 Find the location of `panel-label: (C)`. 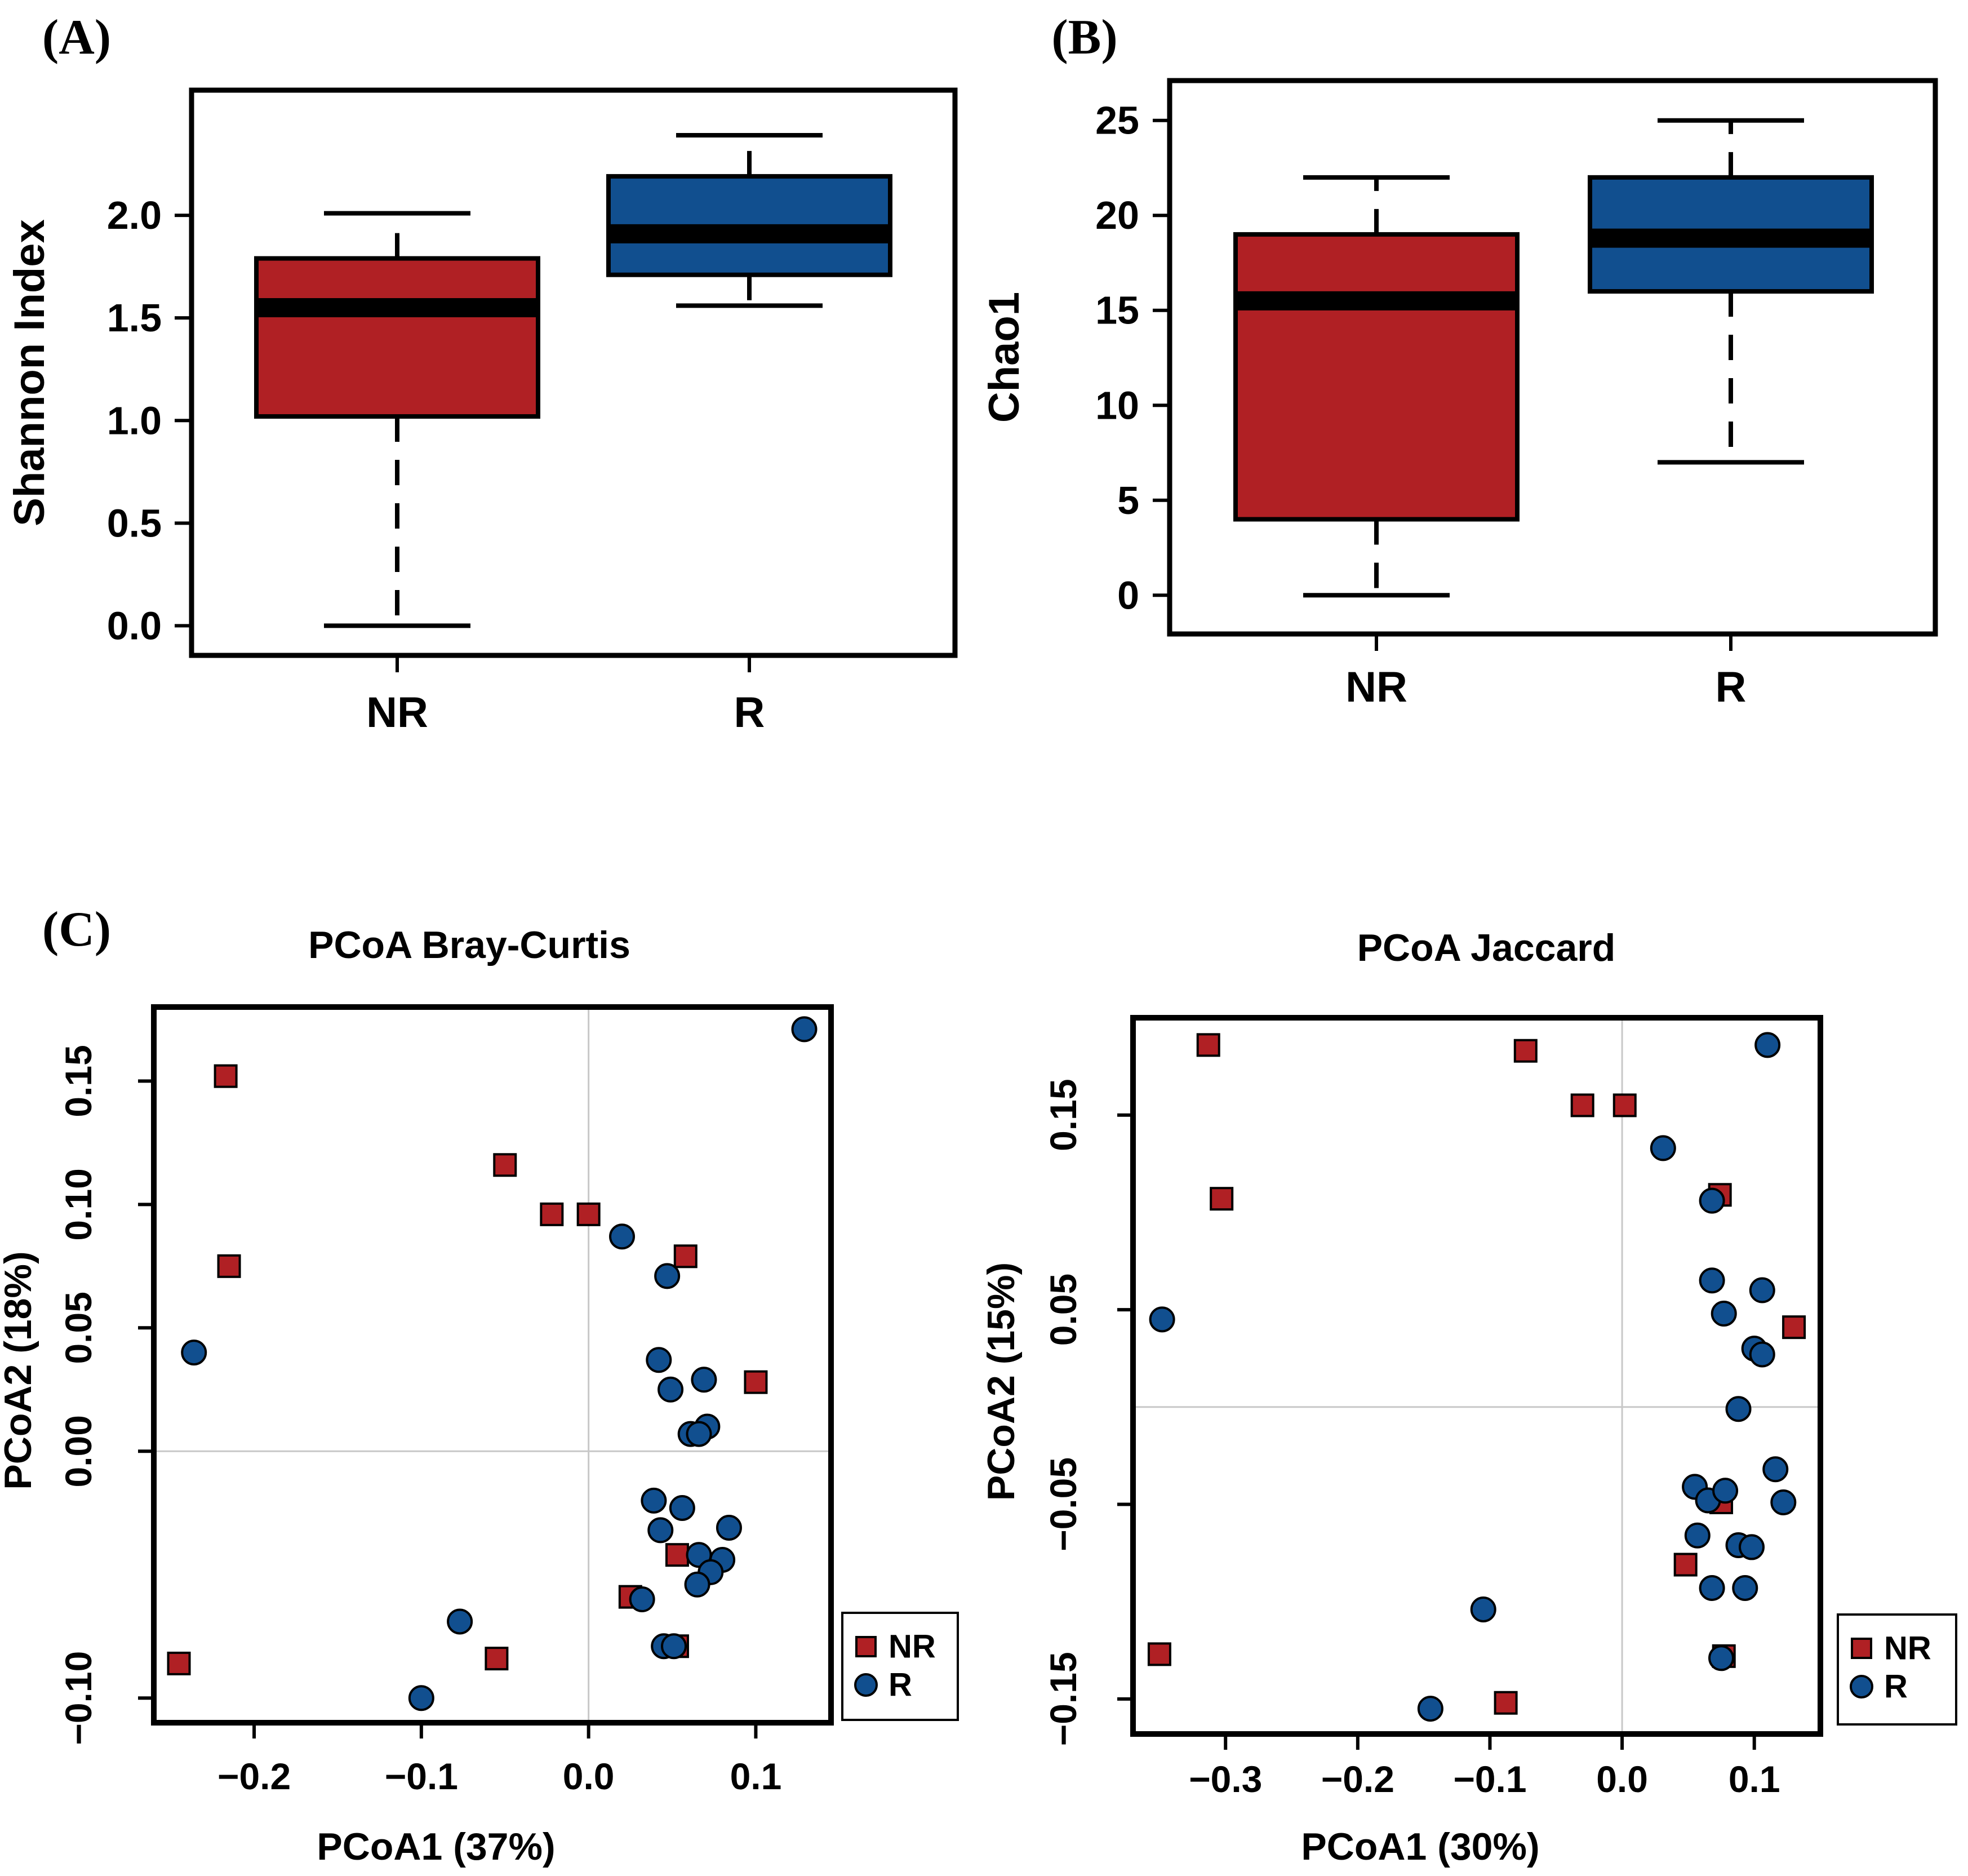

panel-label: (C) is located at coordinates (76, 929).